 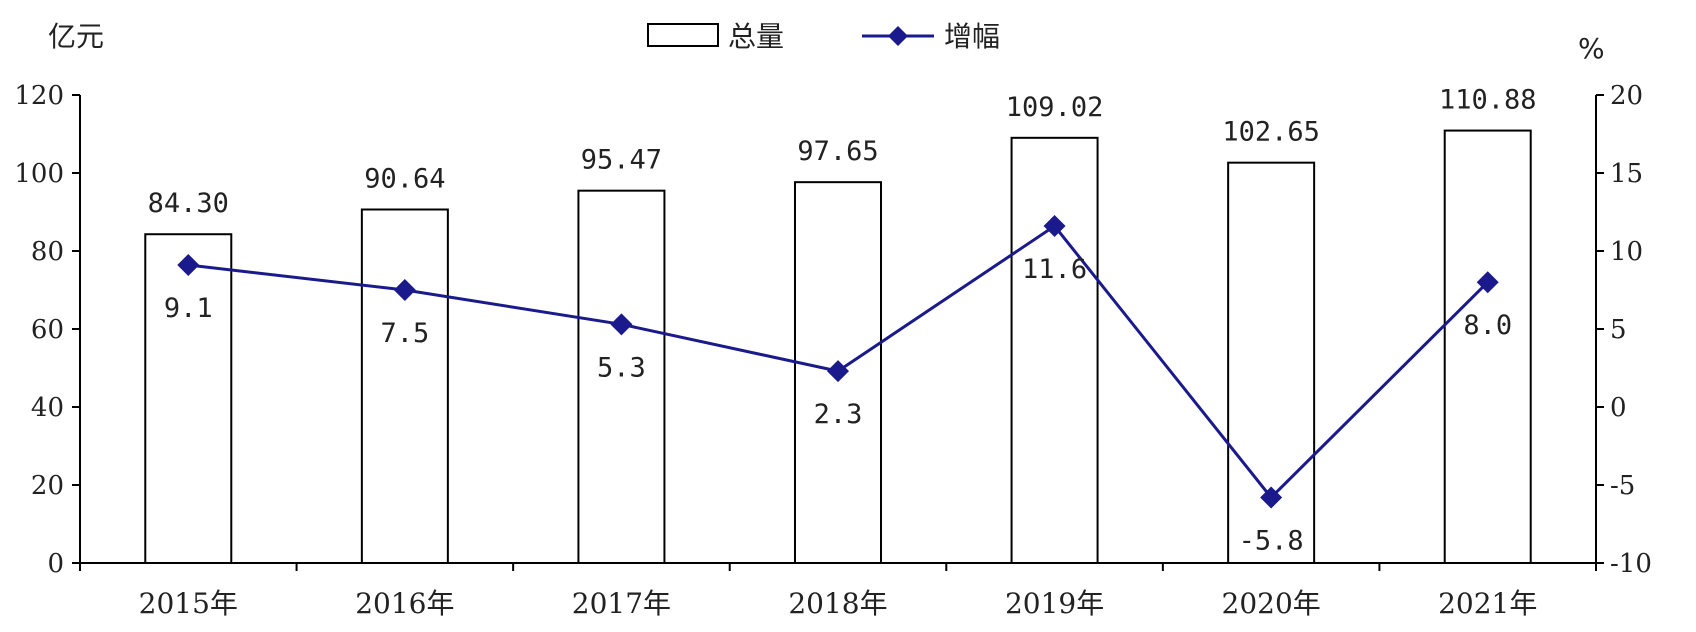 I want to click on right-tick-label: 15, so click(x=1626, y=174).